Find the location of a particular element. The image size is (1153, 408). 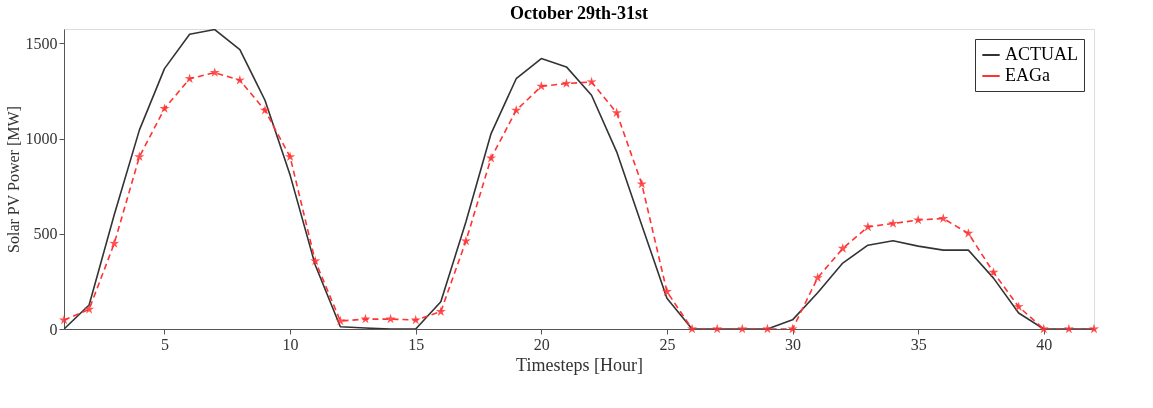

y-tick-label: 1500 is located at coordinates (41, 43).